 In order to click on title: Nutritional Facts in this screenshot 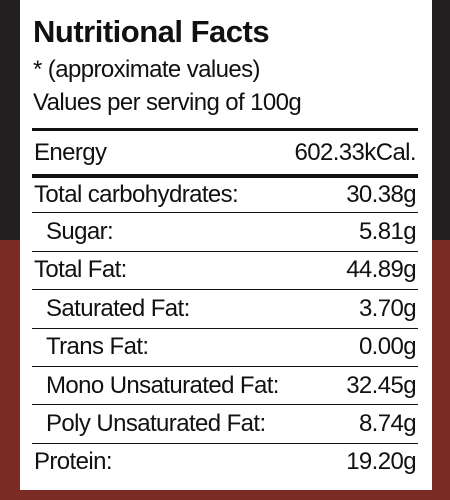, I will do `click(151, 31)`.